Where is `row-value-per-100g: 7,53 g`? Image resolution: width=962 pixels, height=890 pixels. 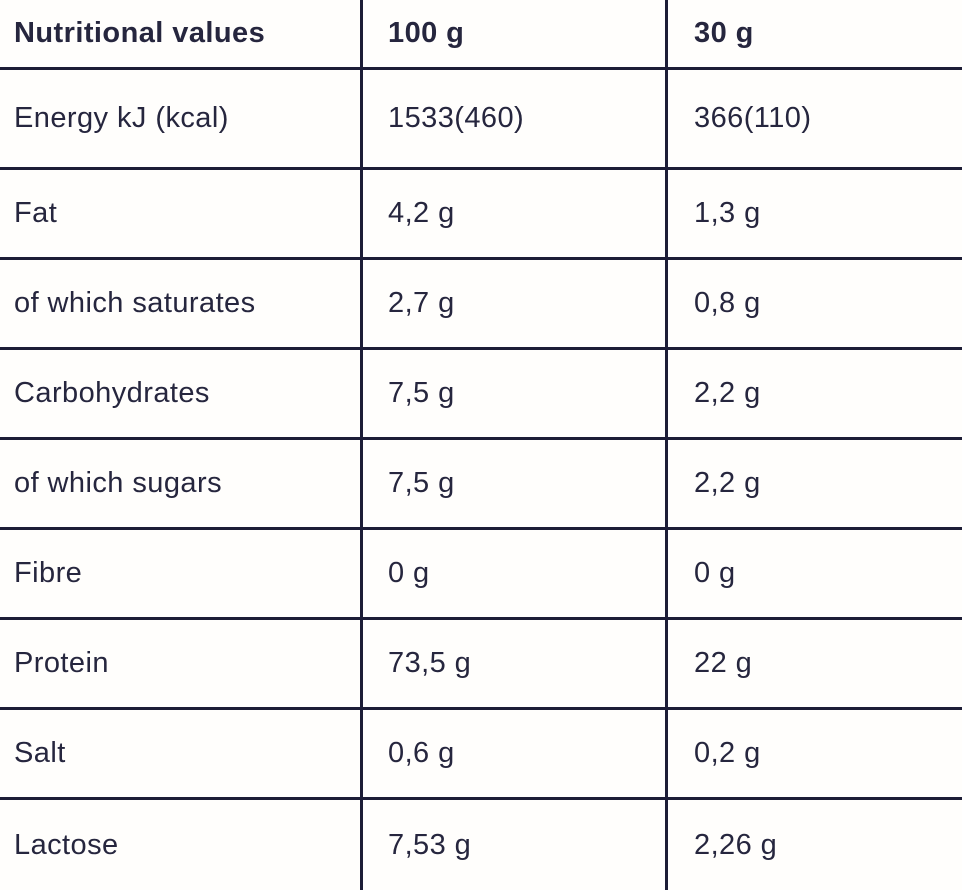 row-value-per-100g: 7,53 g is located at coordinates (515, 845).